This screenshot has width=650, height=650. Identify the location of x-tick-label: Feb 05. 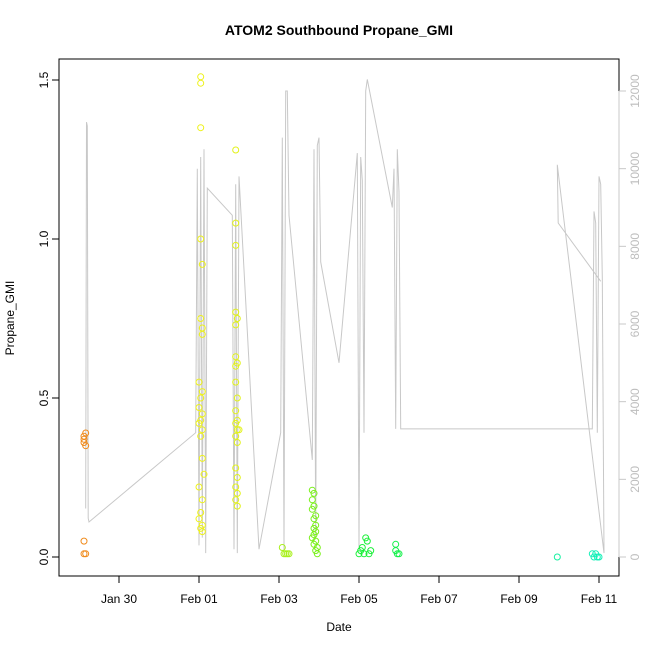
(359, 599).